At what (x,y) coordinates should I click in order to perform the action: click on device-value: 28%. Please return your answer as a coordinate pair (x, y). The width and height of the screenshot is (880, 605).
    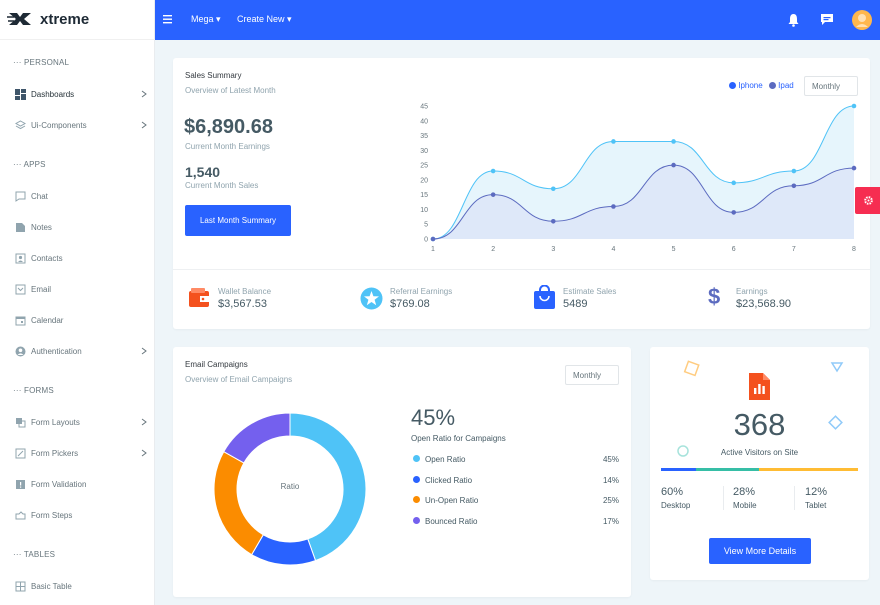
    Looking at the image, I should click on (744, 492).